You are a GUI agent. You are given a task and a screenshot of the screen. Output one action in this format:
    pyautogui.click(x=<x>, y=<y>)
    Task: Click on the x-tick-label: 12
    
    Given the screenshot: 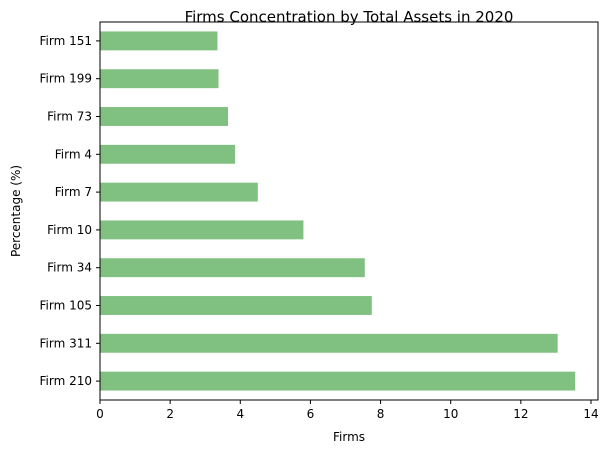 What is the action you would take?
    pyautogui.click(x=520, y=414)
    